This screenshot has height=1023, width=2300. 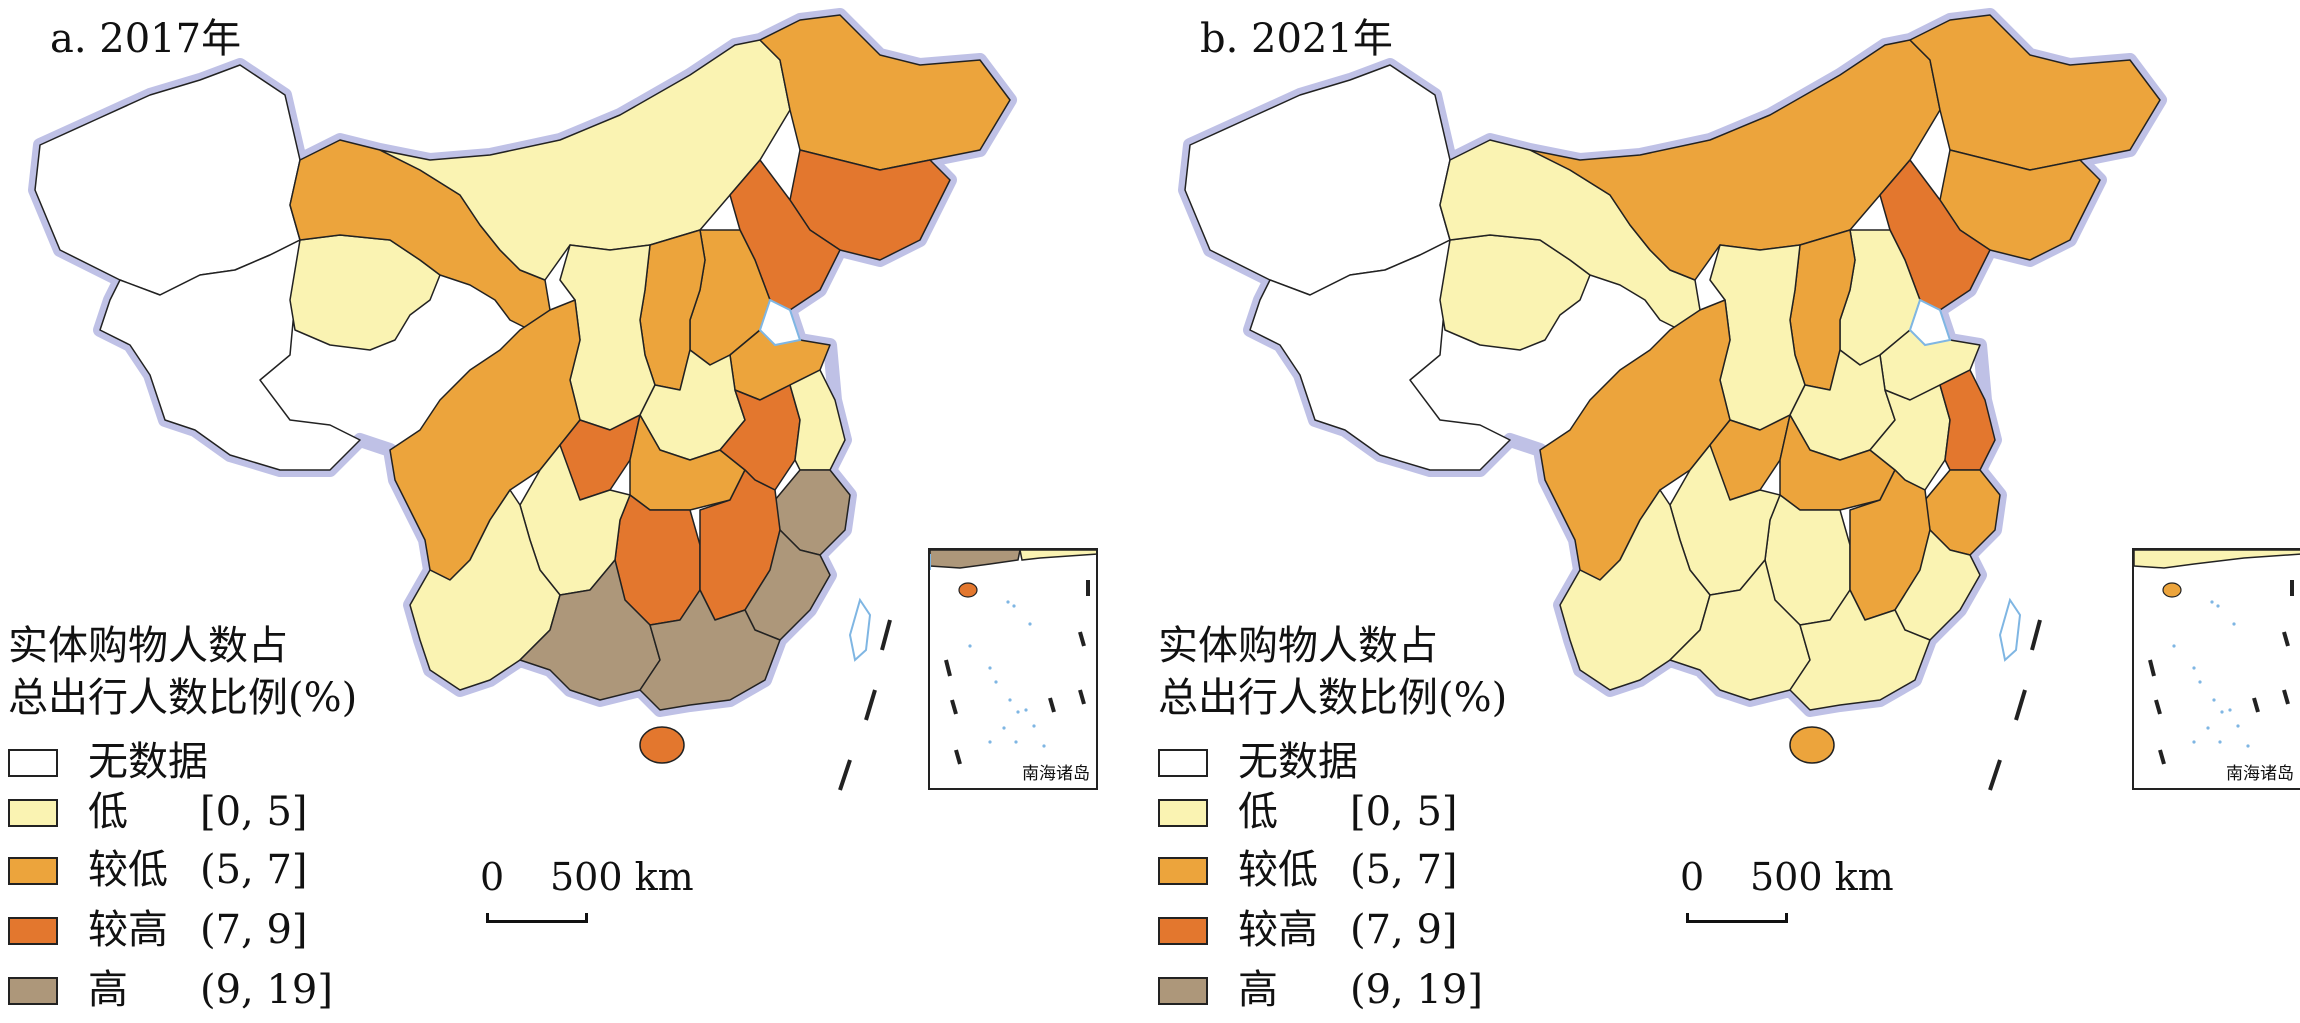 What do you see at coordinates (146, 39) in the screenshot?
I see `map-title: a. 2017年` at bounding box center [146, 39].